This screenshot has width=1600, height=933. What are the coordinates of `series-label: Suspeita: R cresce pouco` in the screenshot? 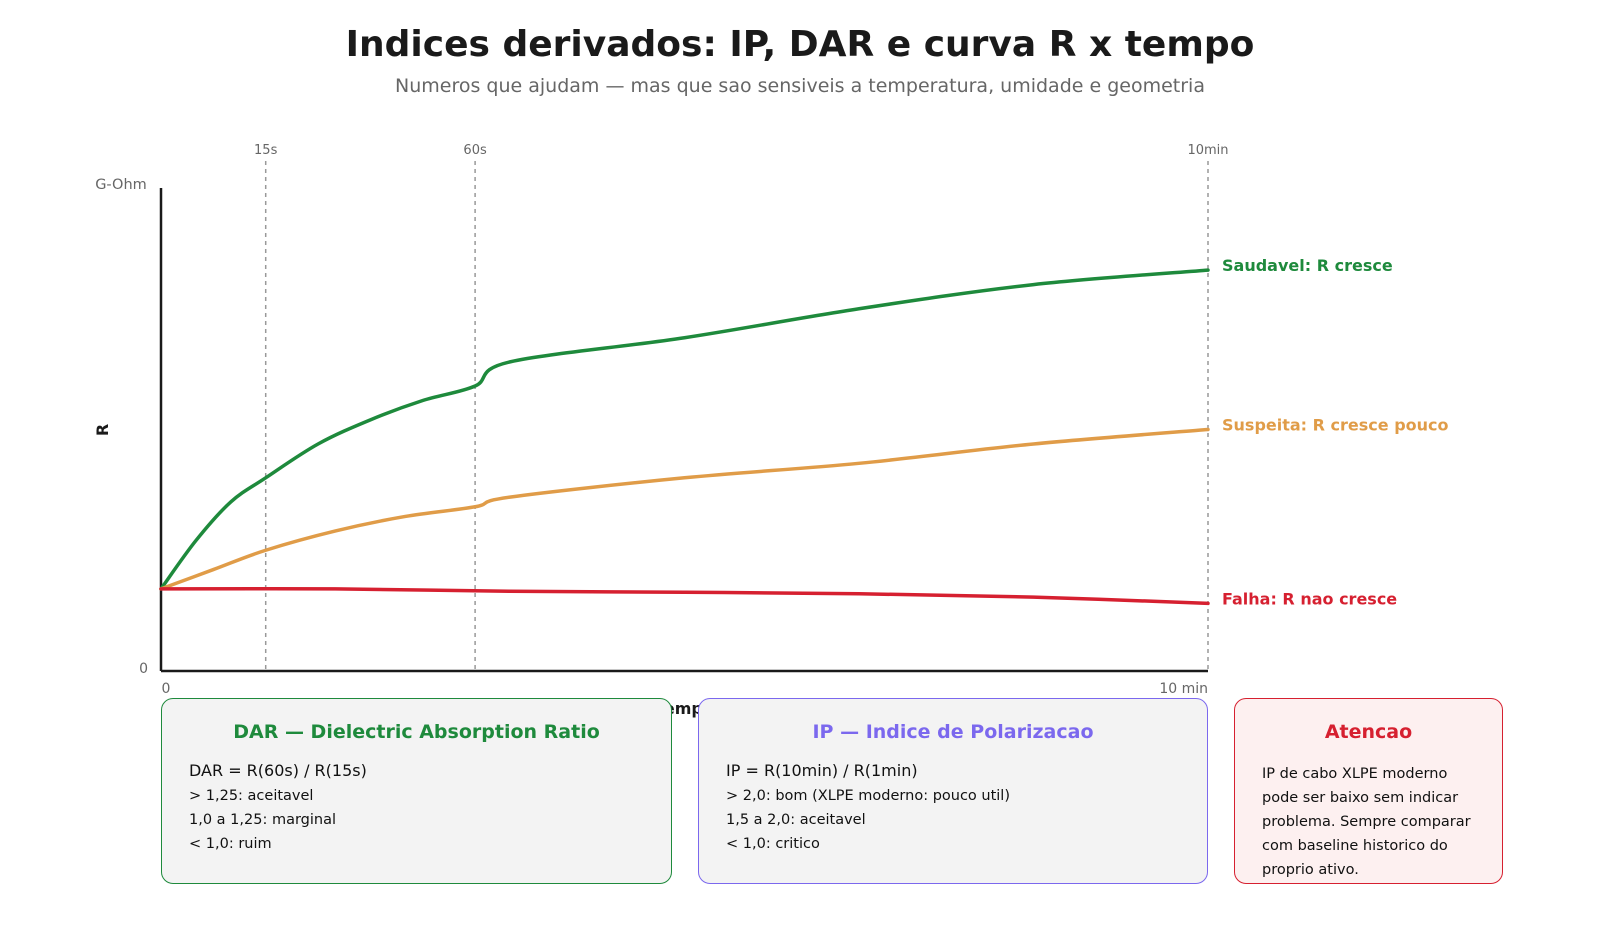 It's located at (1335, 425).